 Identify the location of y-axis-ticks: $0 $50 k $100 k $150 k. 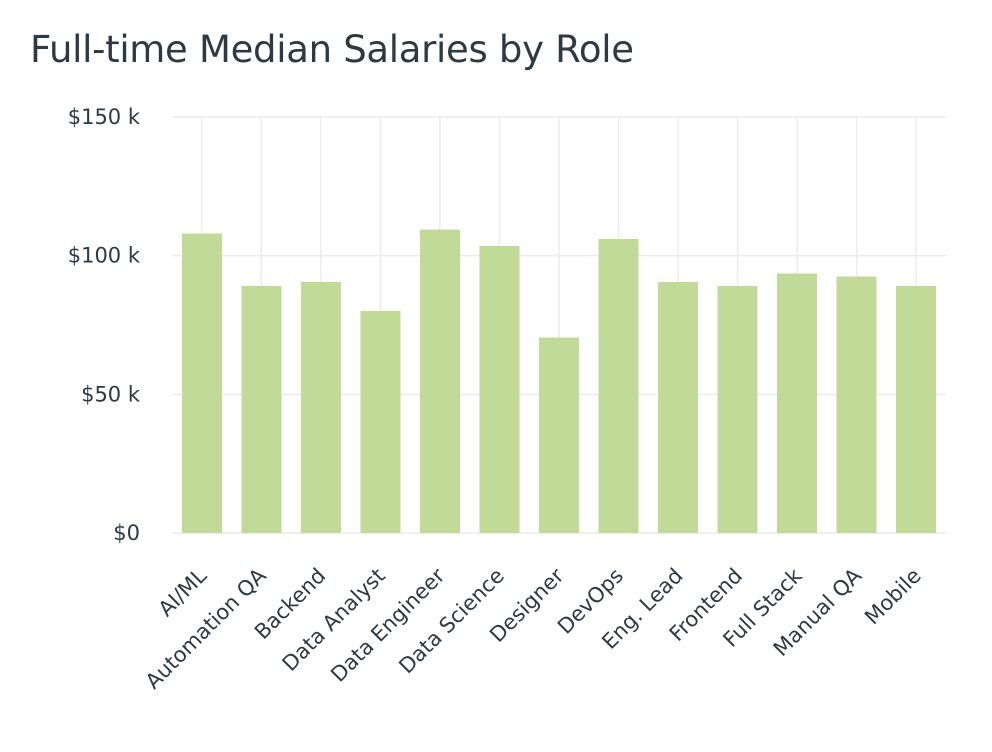
(104, 325).